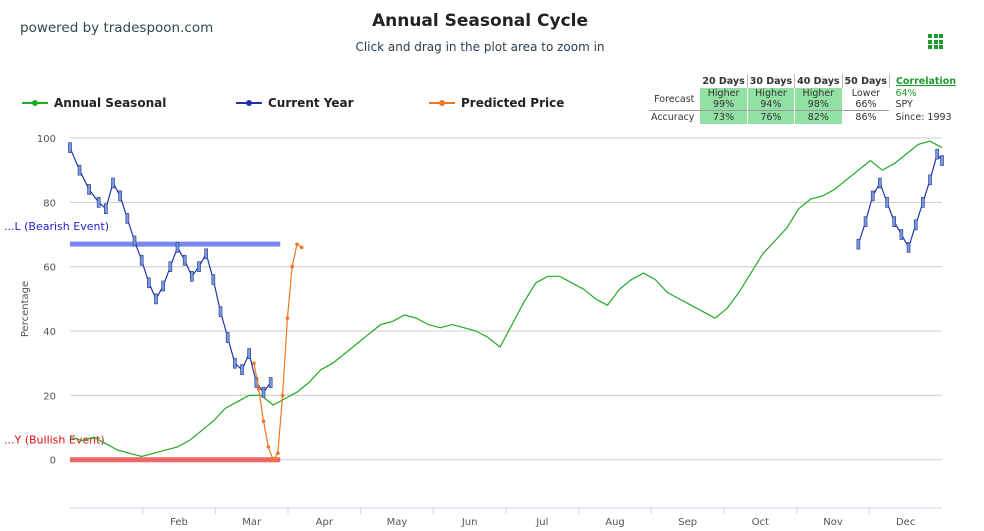  What do you see at coordinates (675, 117) in the screenshot?
I see `accuracy-label: Accuracy` at bounding box center [675, 117].